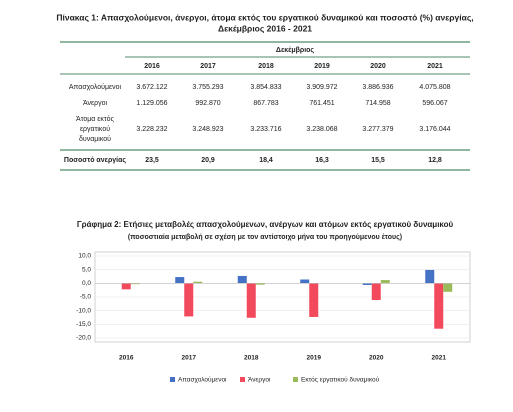  Describe the element at coordinates (321, 129) in the screenshot. I see `cell: 3.238.068` at that location.